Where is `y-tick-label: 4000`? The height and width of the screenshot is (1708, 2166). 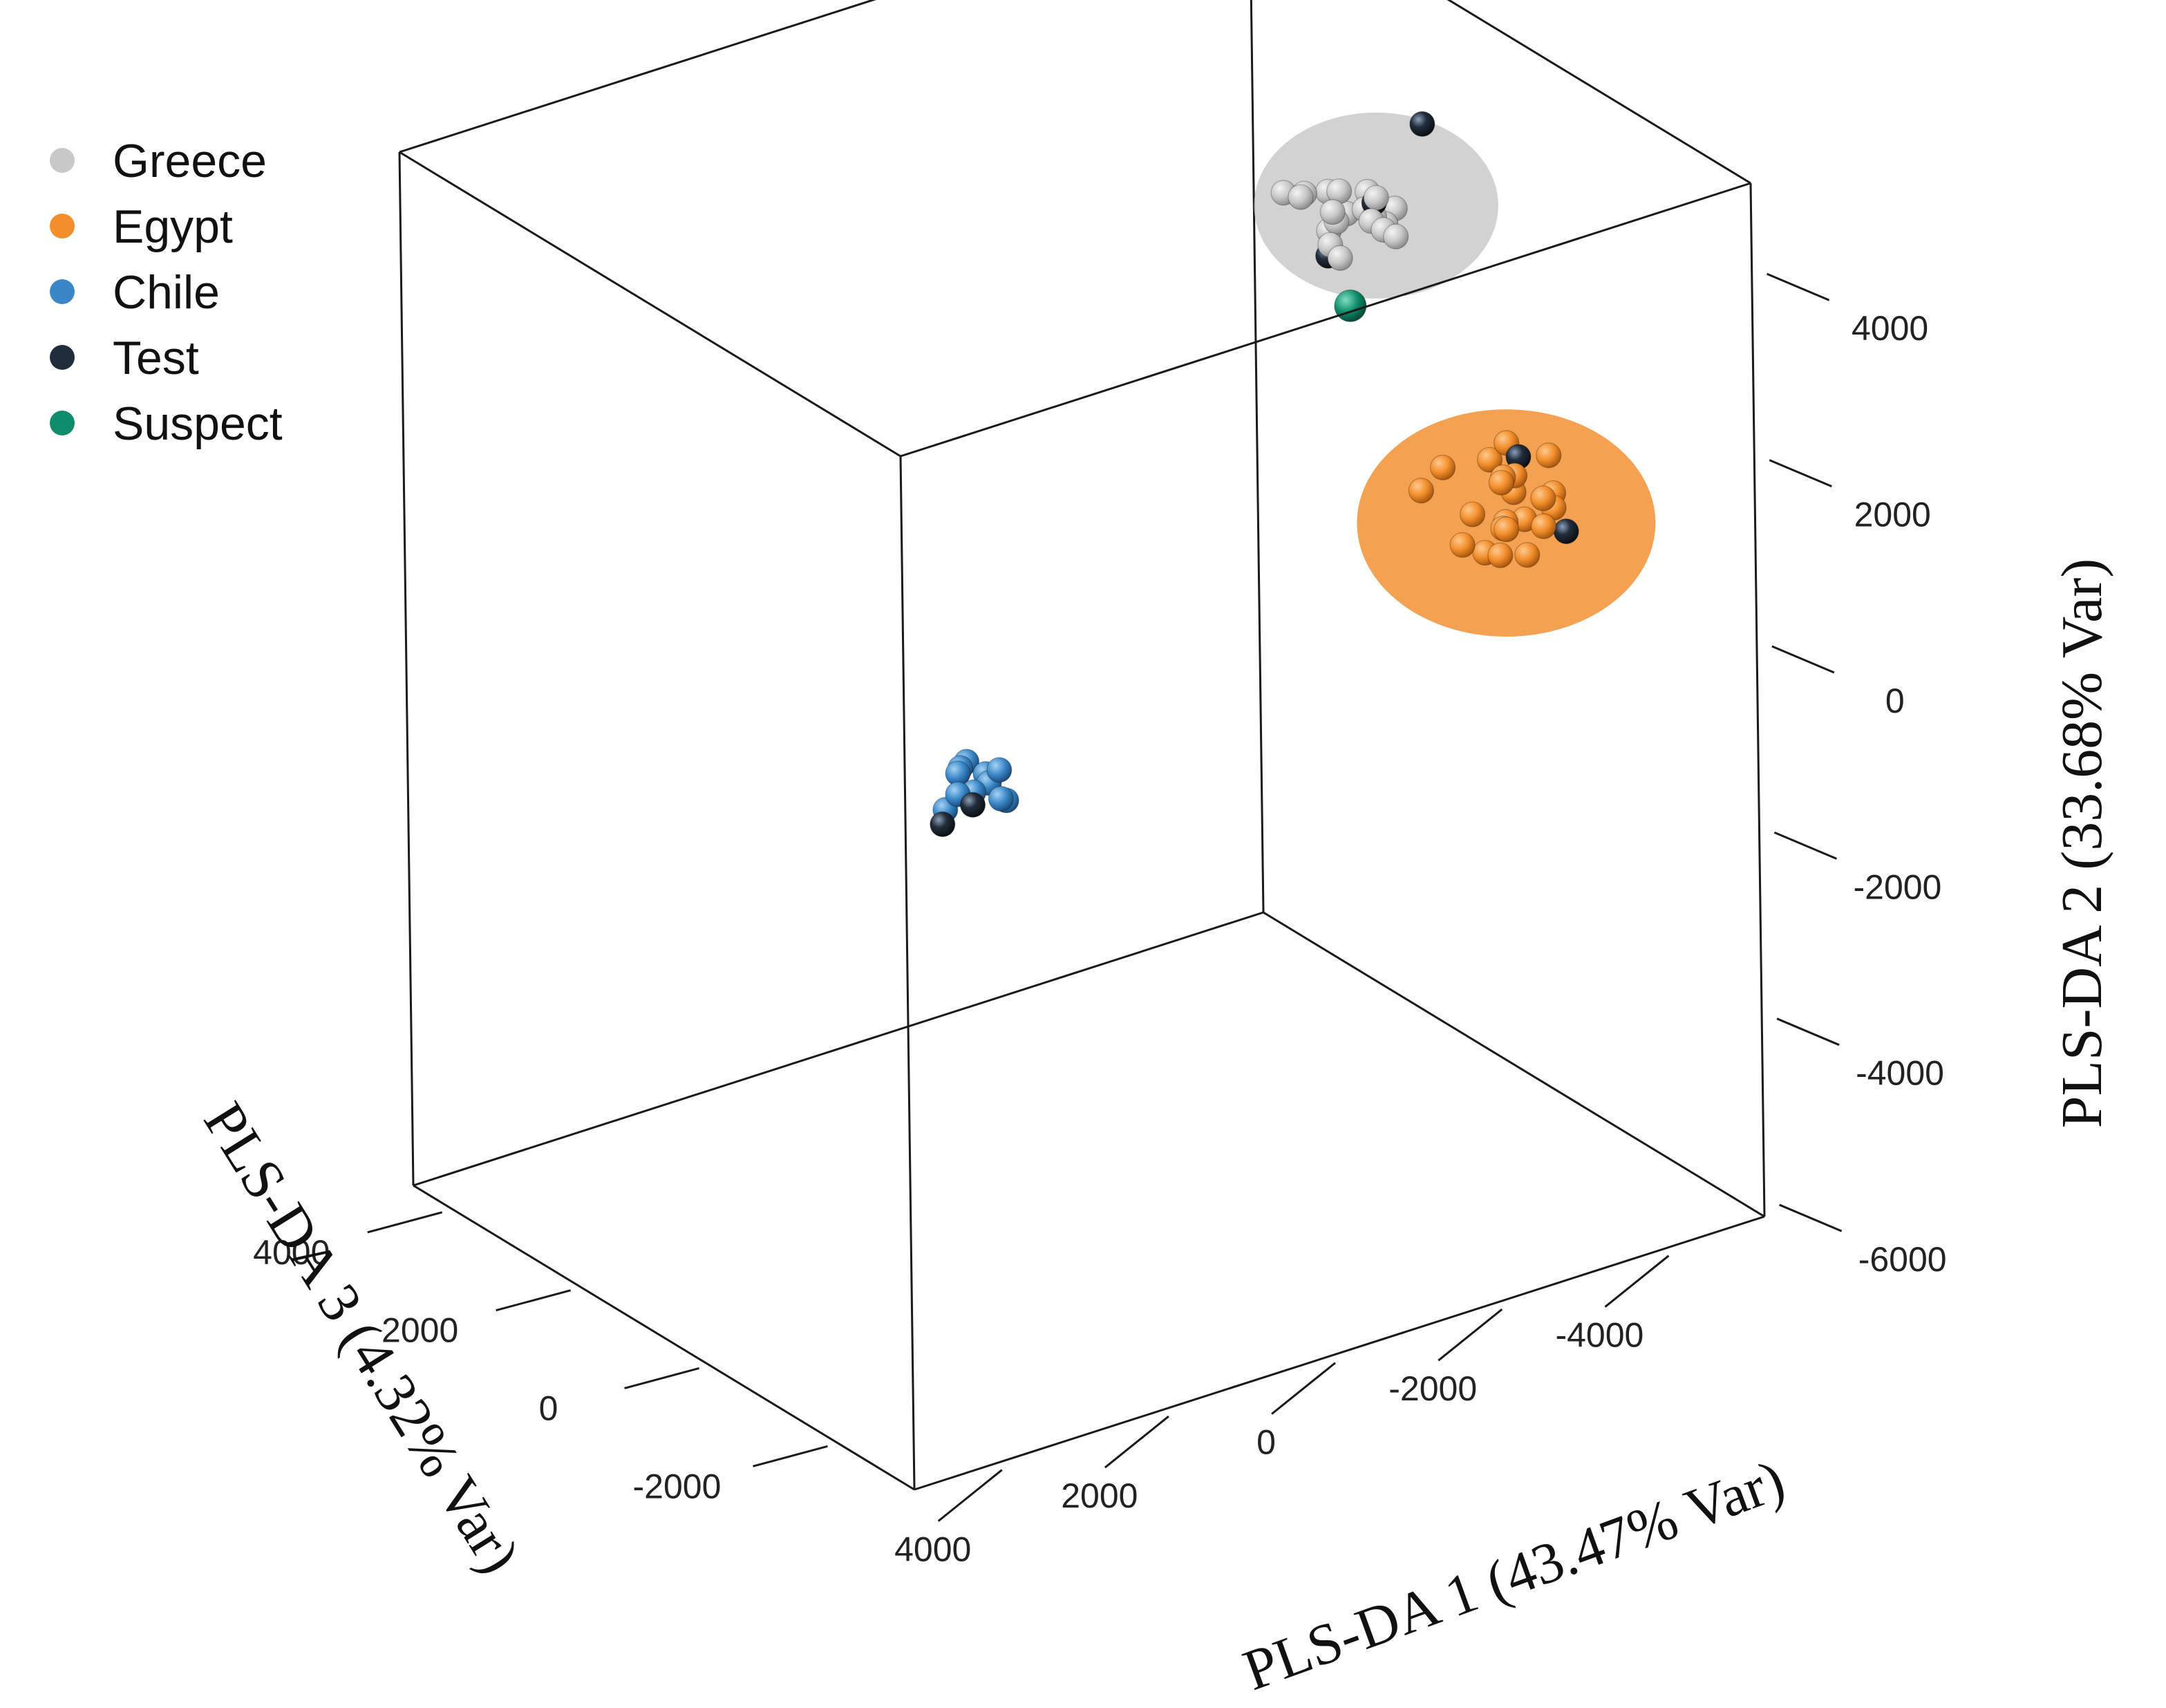 y-tick-label: 4000 is located at coordinates (1890, 328).